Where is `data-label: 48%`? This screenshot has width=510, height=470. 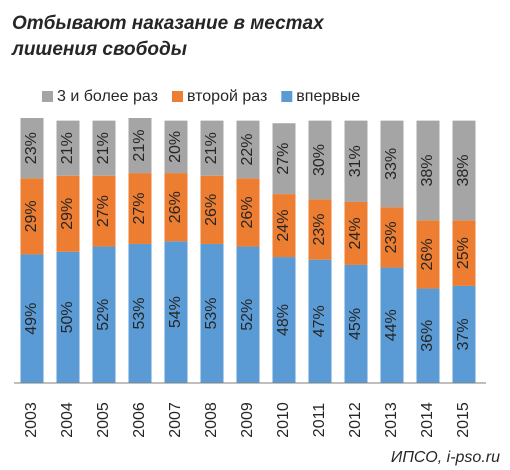
data-label: 48% is located at coordinates (283, 320).